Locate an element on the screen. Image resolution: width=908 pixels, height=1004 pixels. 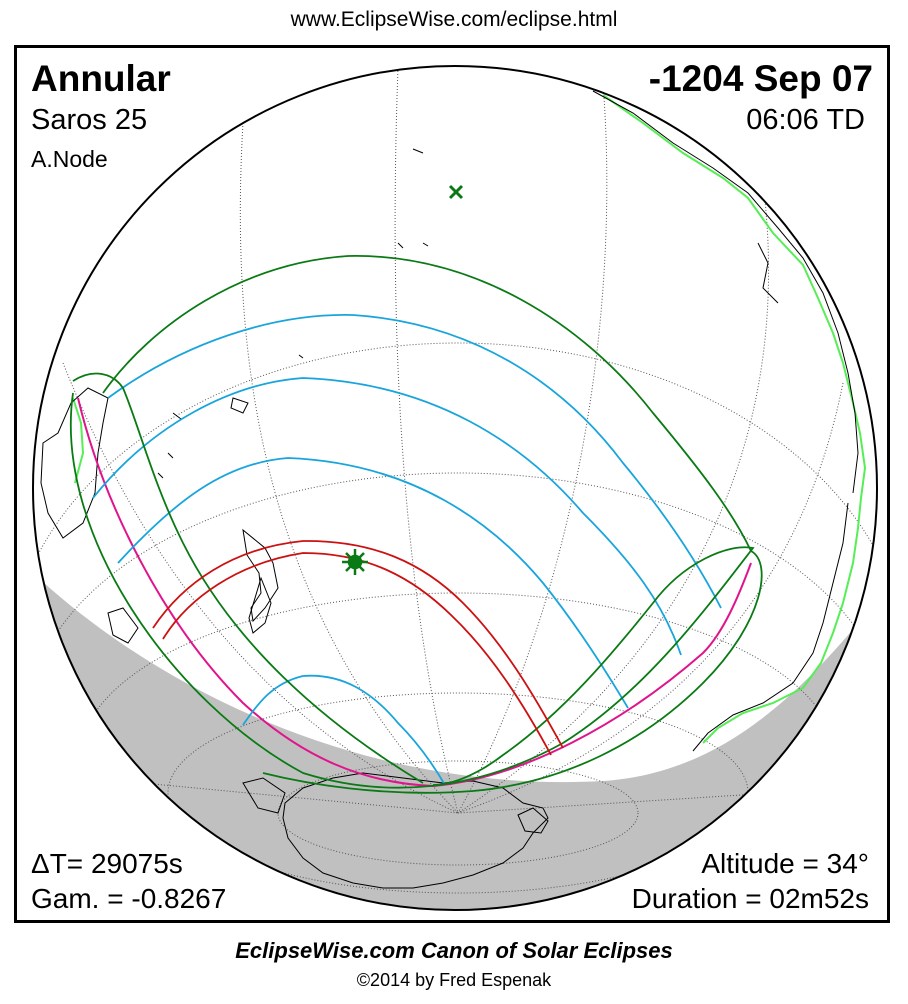
source-url: www.EclipseWise.com/eclipse.html is located at coordinates (454, 19).